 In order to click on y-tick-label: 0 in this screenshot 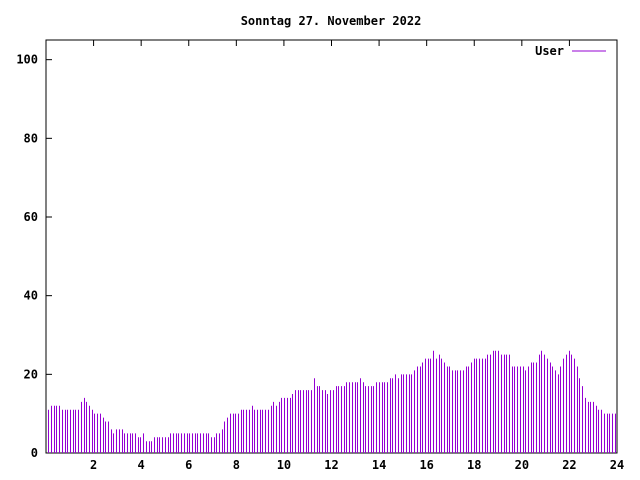, I will do `click(34, 453)`.